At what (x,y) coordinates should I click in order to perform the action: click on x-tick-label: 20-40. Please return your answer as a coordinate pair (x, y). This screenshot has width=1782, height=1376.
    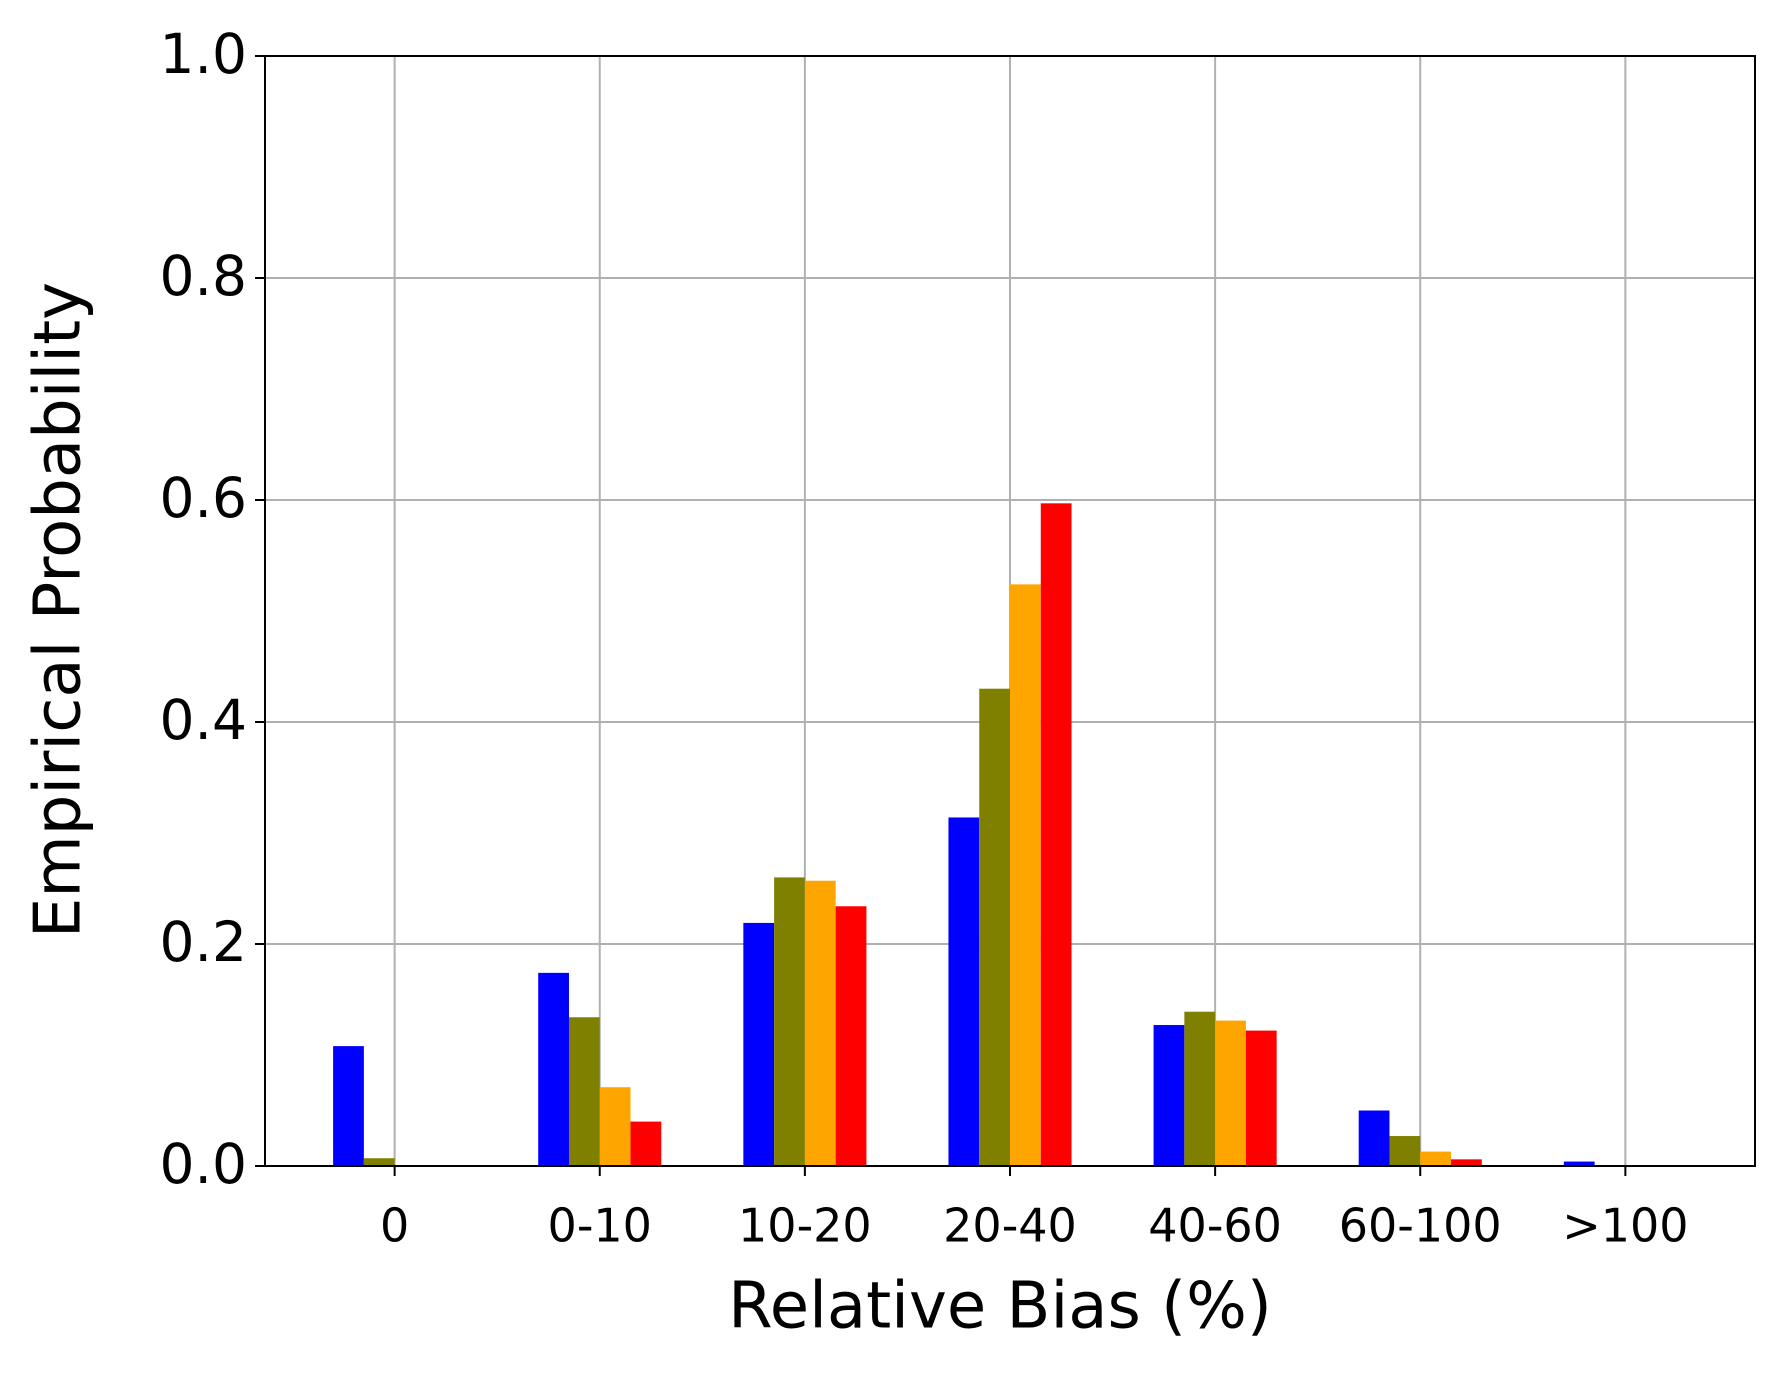
    Looking at the image, I should click on (1010, 1226).